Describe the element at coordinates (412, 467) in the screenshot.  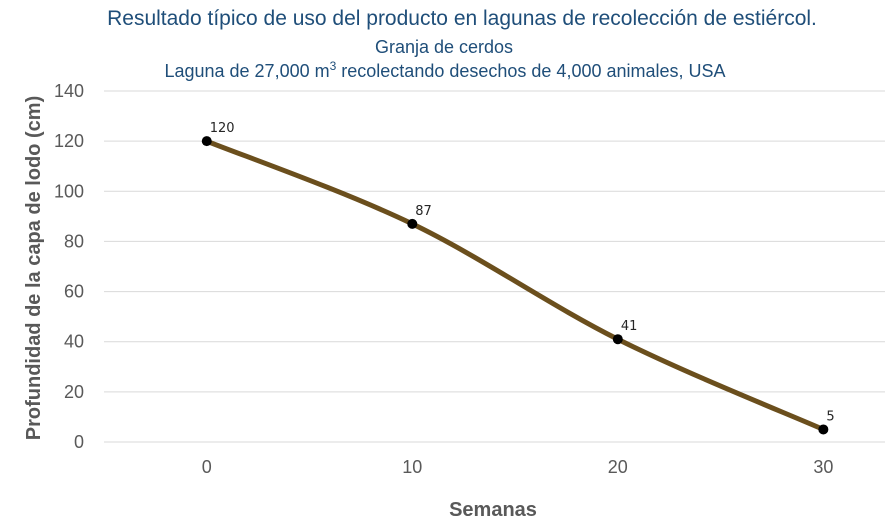
I see `x-tick-label-10: 10` at that location.